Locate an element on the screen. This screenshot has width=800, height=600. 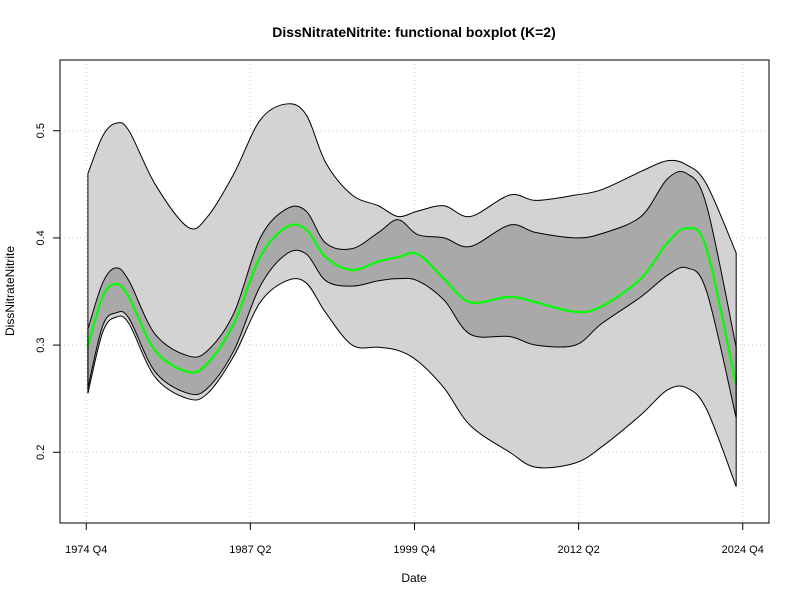
y-axis-label: DissNitrateNitrite is located at coordinates (10, 291).